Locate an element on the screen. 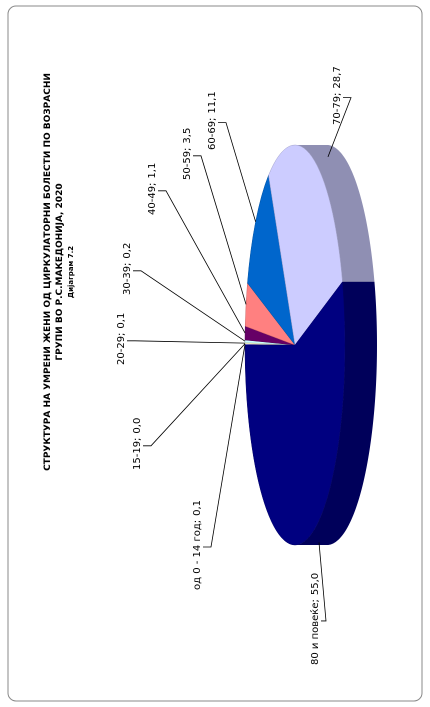 The height and width of the screenshot is (707, 430). data-label: 20-29; 0,1 is located at coordinates (121, 339).